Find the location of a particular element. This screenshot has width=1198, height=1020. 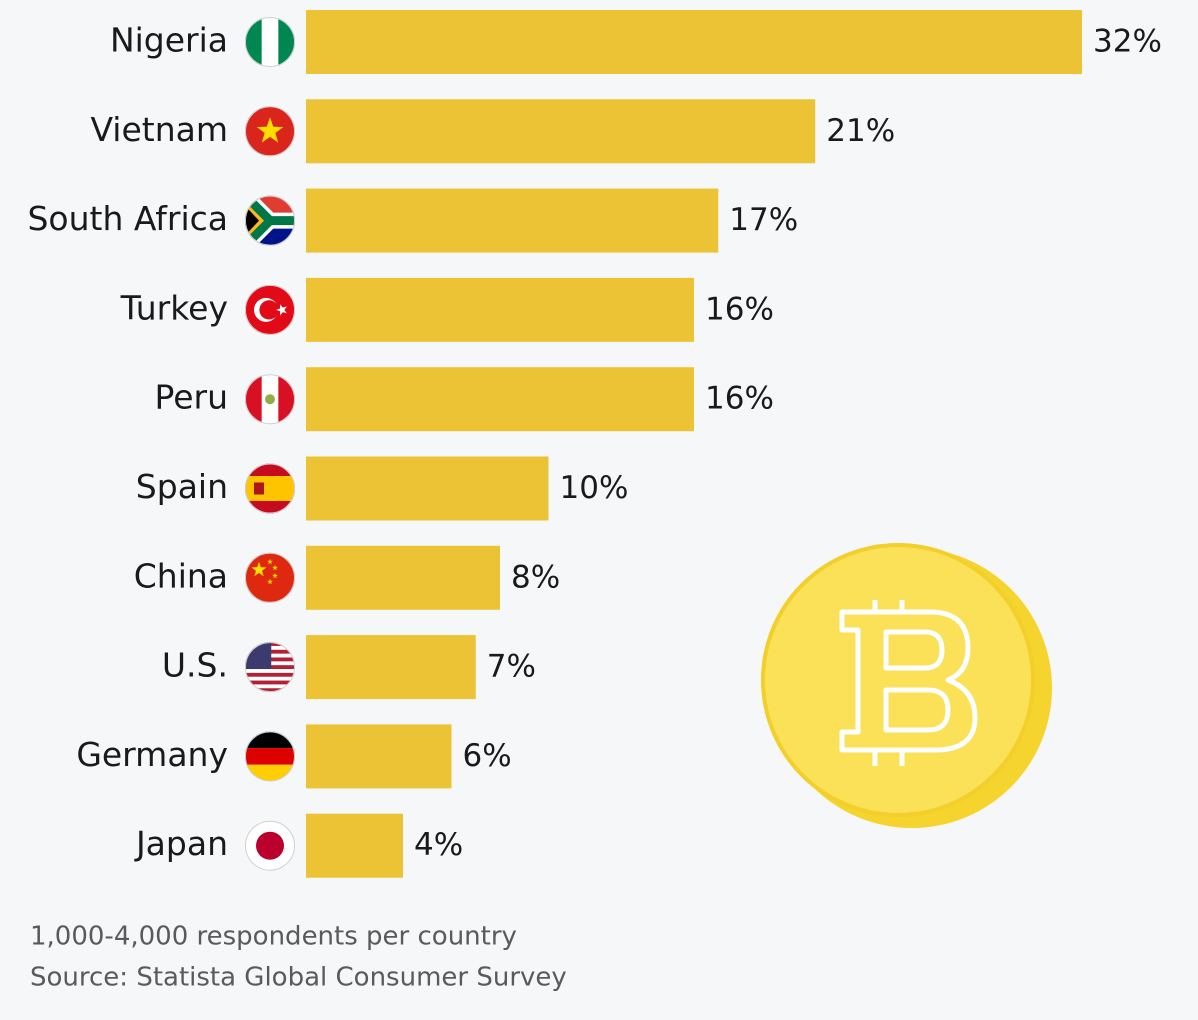

category-label: Vietnam is located at coordinates (159, 129).